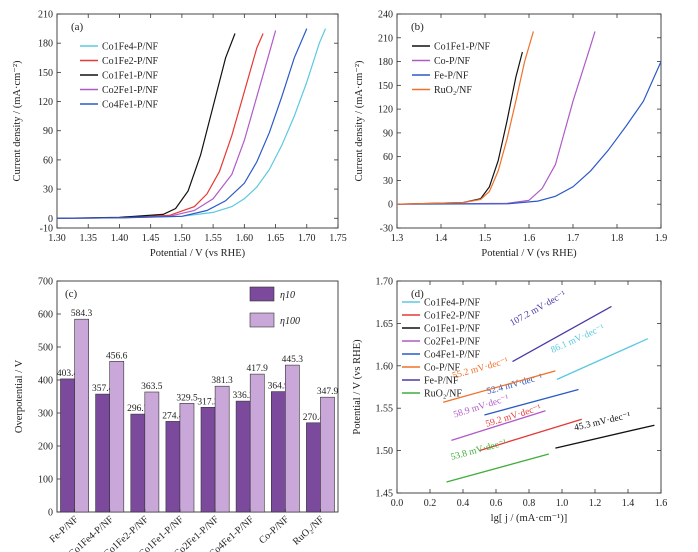 This screenshot has height=552, width=698. Describe the element at coordinates (388, 181) in the screenshot. I see `panel-b-ytick-label: 30` at that location.